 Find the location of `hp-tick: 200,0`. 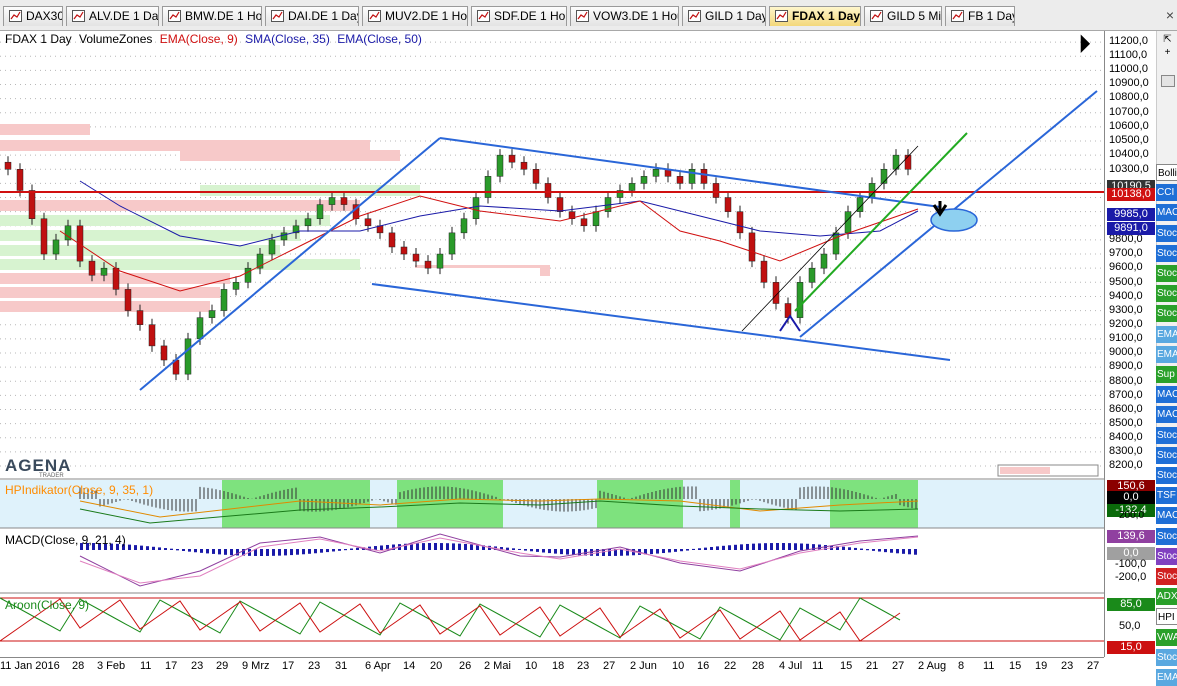

hp-tick: 200,0 is located at coordinates (1132, 515).